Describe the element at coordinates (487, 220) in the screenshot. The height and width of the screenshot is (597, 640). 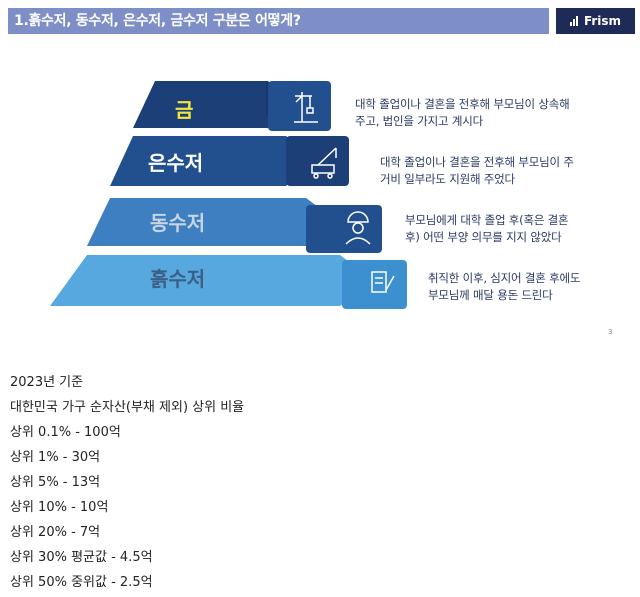
I see `tier-description-bronze-line1: 부모님에게 대학 졸업 후(혹은 결혼` at that location.